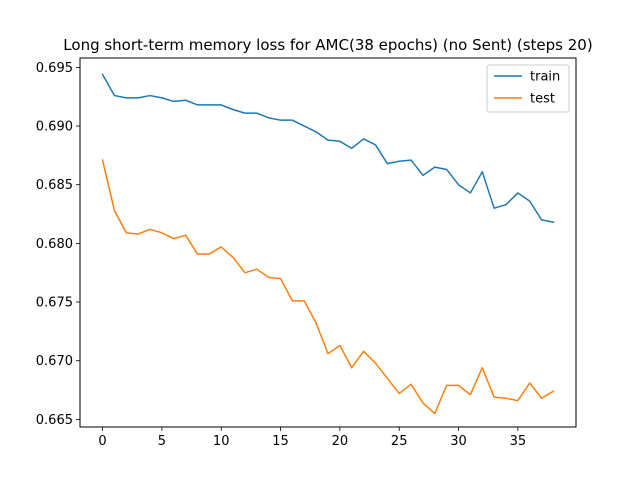  I want to click on y-axis: 0.665 0.670 0.675 0.680 0.685 0.690 0.695, so click(58, 244).